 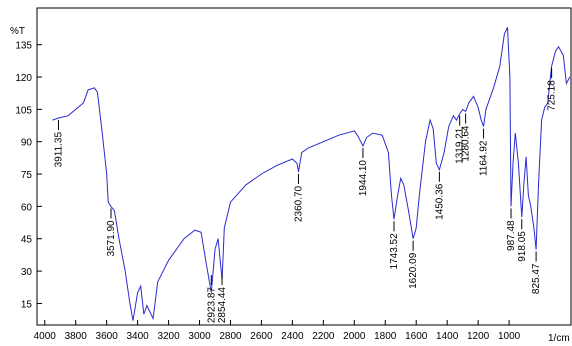 What do you see at coordinates (27, 272) in the screenshot?
I see `y-tick-label: 30` at bounding box center [27, 272].